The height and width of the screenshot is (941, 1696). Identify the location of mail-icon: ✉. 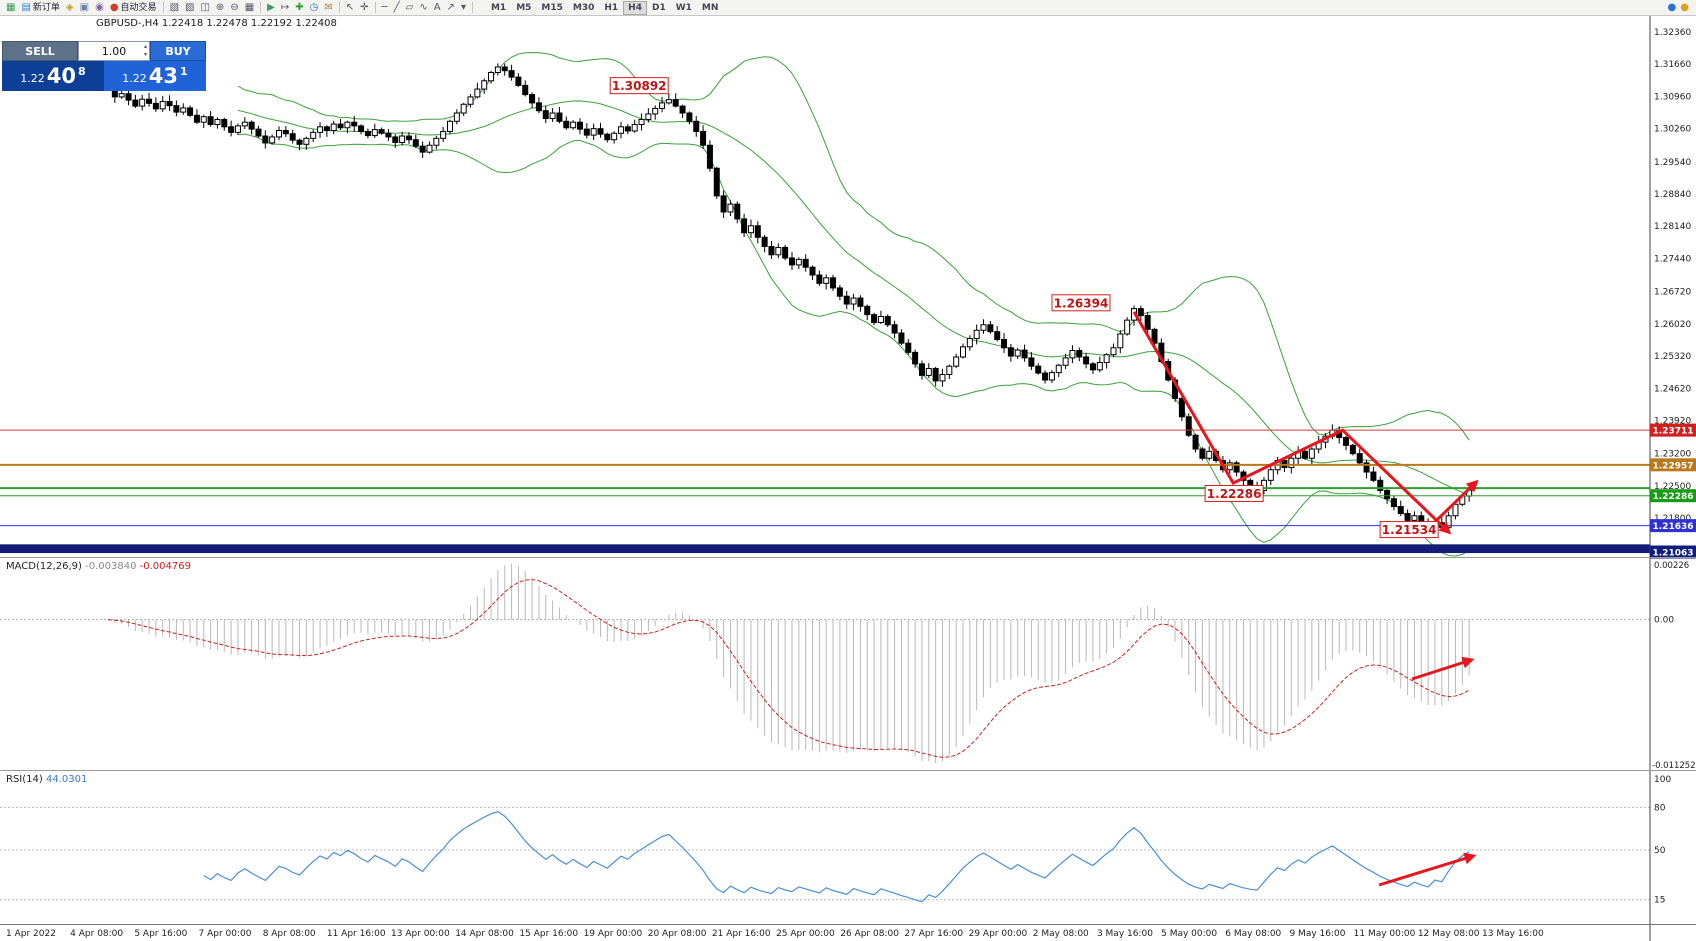
(328, 8).